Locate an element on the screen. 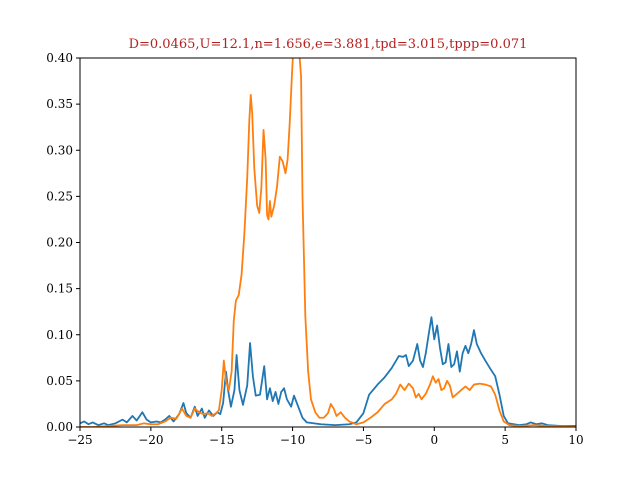 The image size is (640, 480). x-tick-label: −15 is located at coordinates (221, 440).